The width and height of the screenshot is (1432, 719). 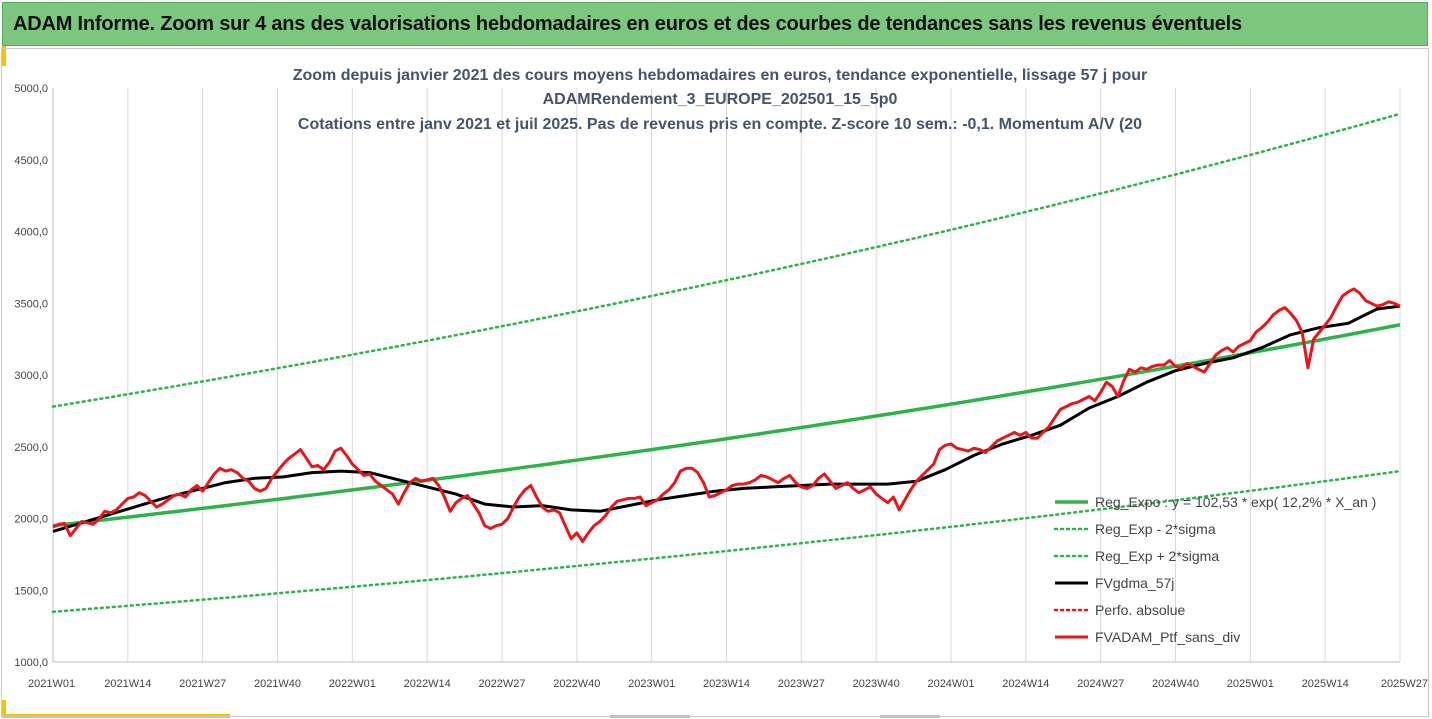 What do you see at coordinates (352, 684) in the screenshot?
I see `x-tick-label: 2022W01` at bounding box center [352, 684].